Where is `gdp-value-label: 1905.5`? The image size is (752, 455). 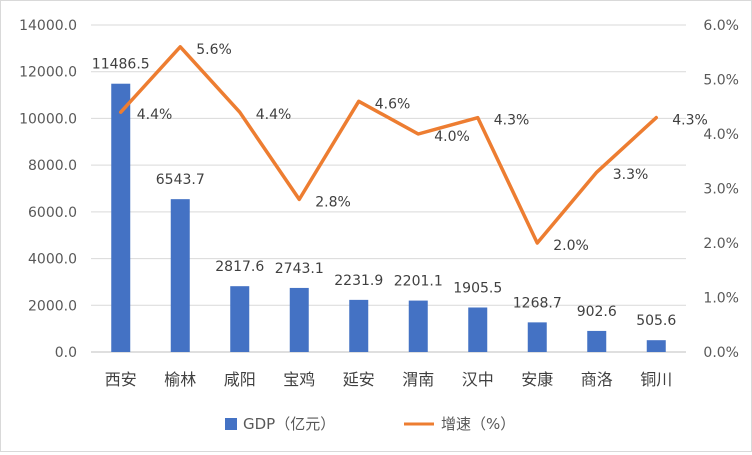 gdp-value-label: 1905.5 is located at coordinates (477, 288).